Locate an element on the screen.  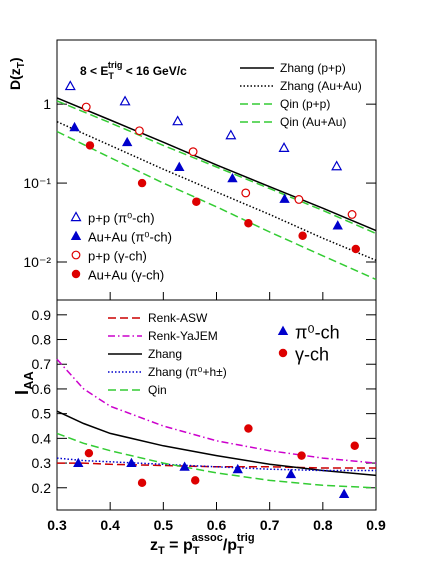
x-label-part: trig is located at coordinates (246, 538).